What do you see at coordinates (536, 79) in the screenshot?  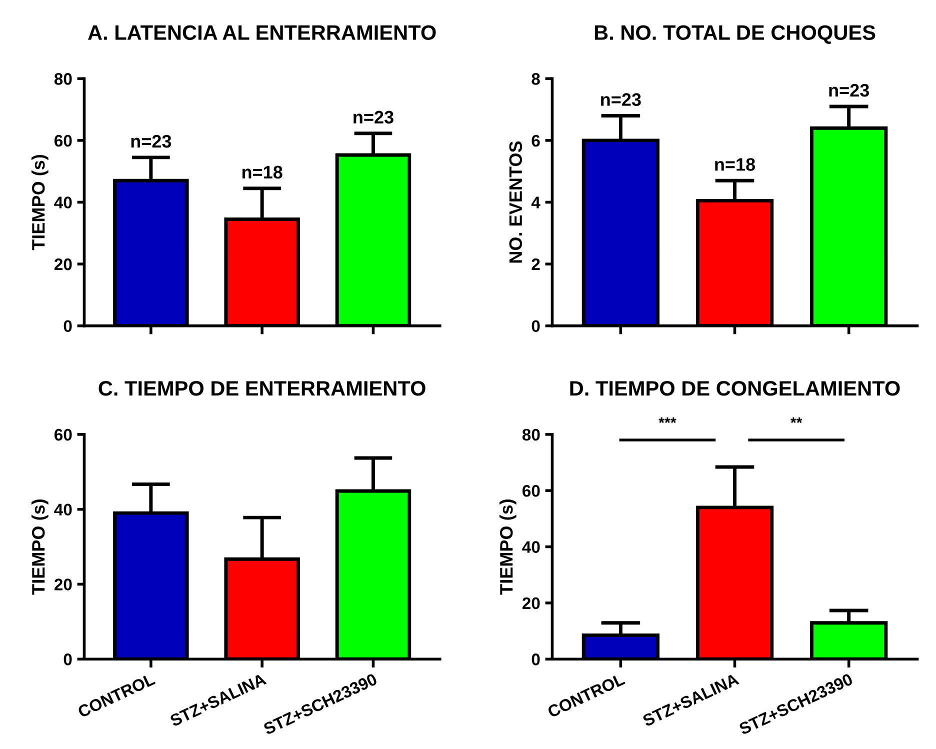 I see `y-tick-label: 8` at bounding box center [536, 79].